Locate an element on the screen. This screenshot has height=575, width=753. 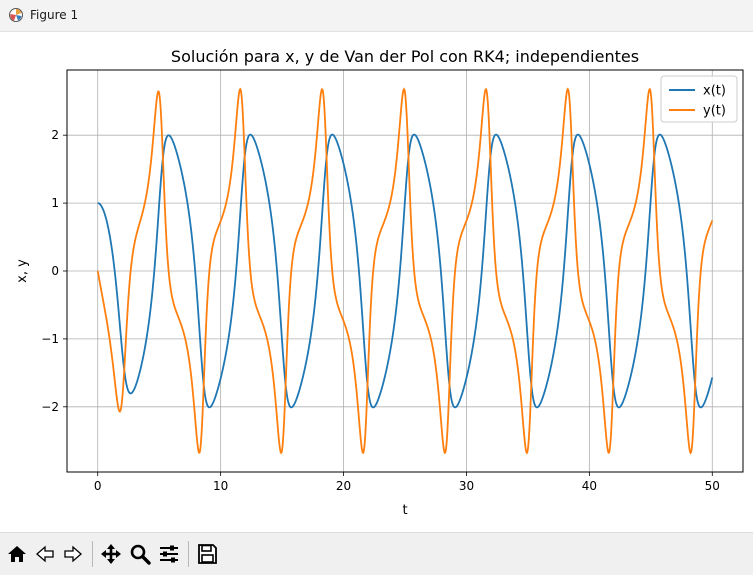
legend-label: x(t) is located at coordinates (714, 91).